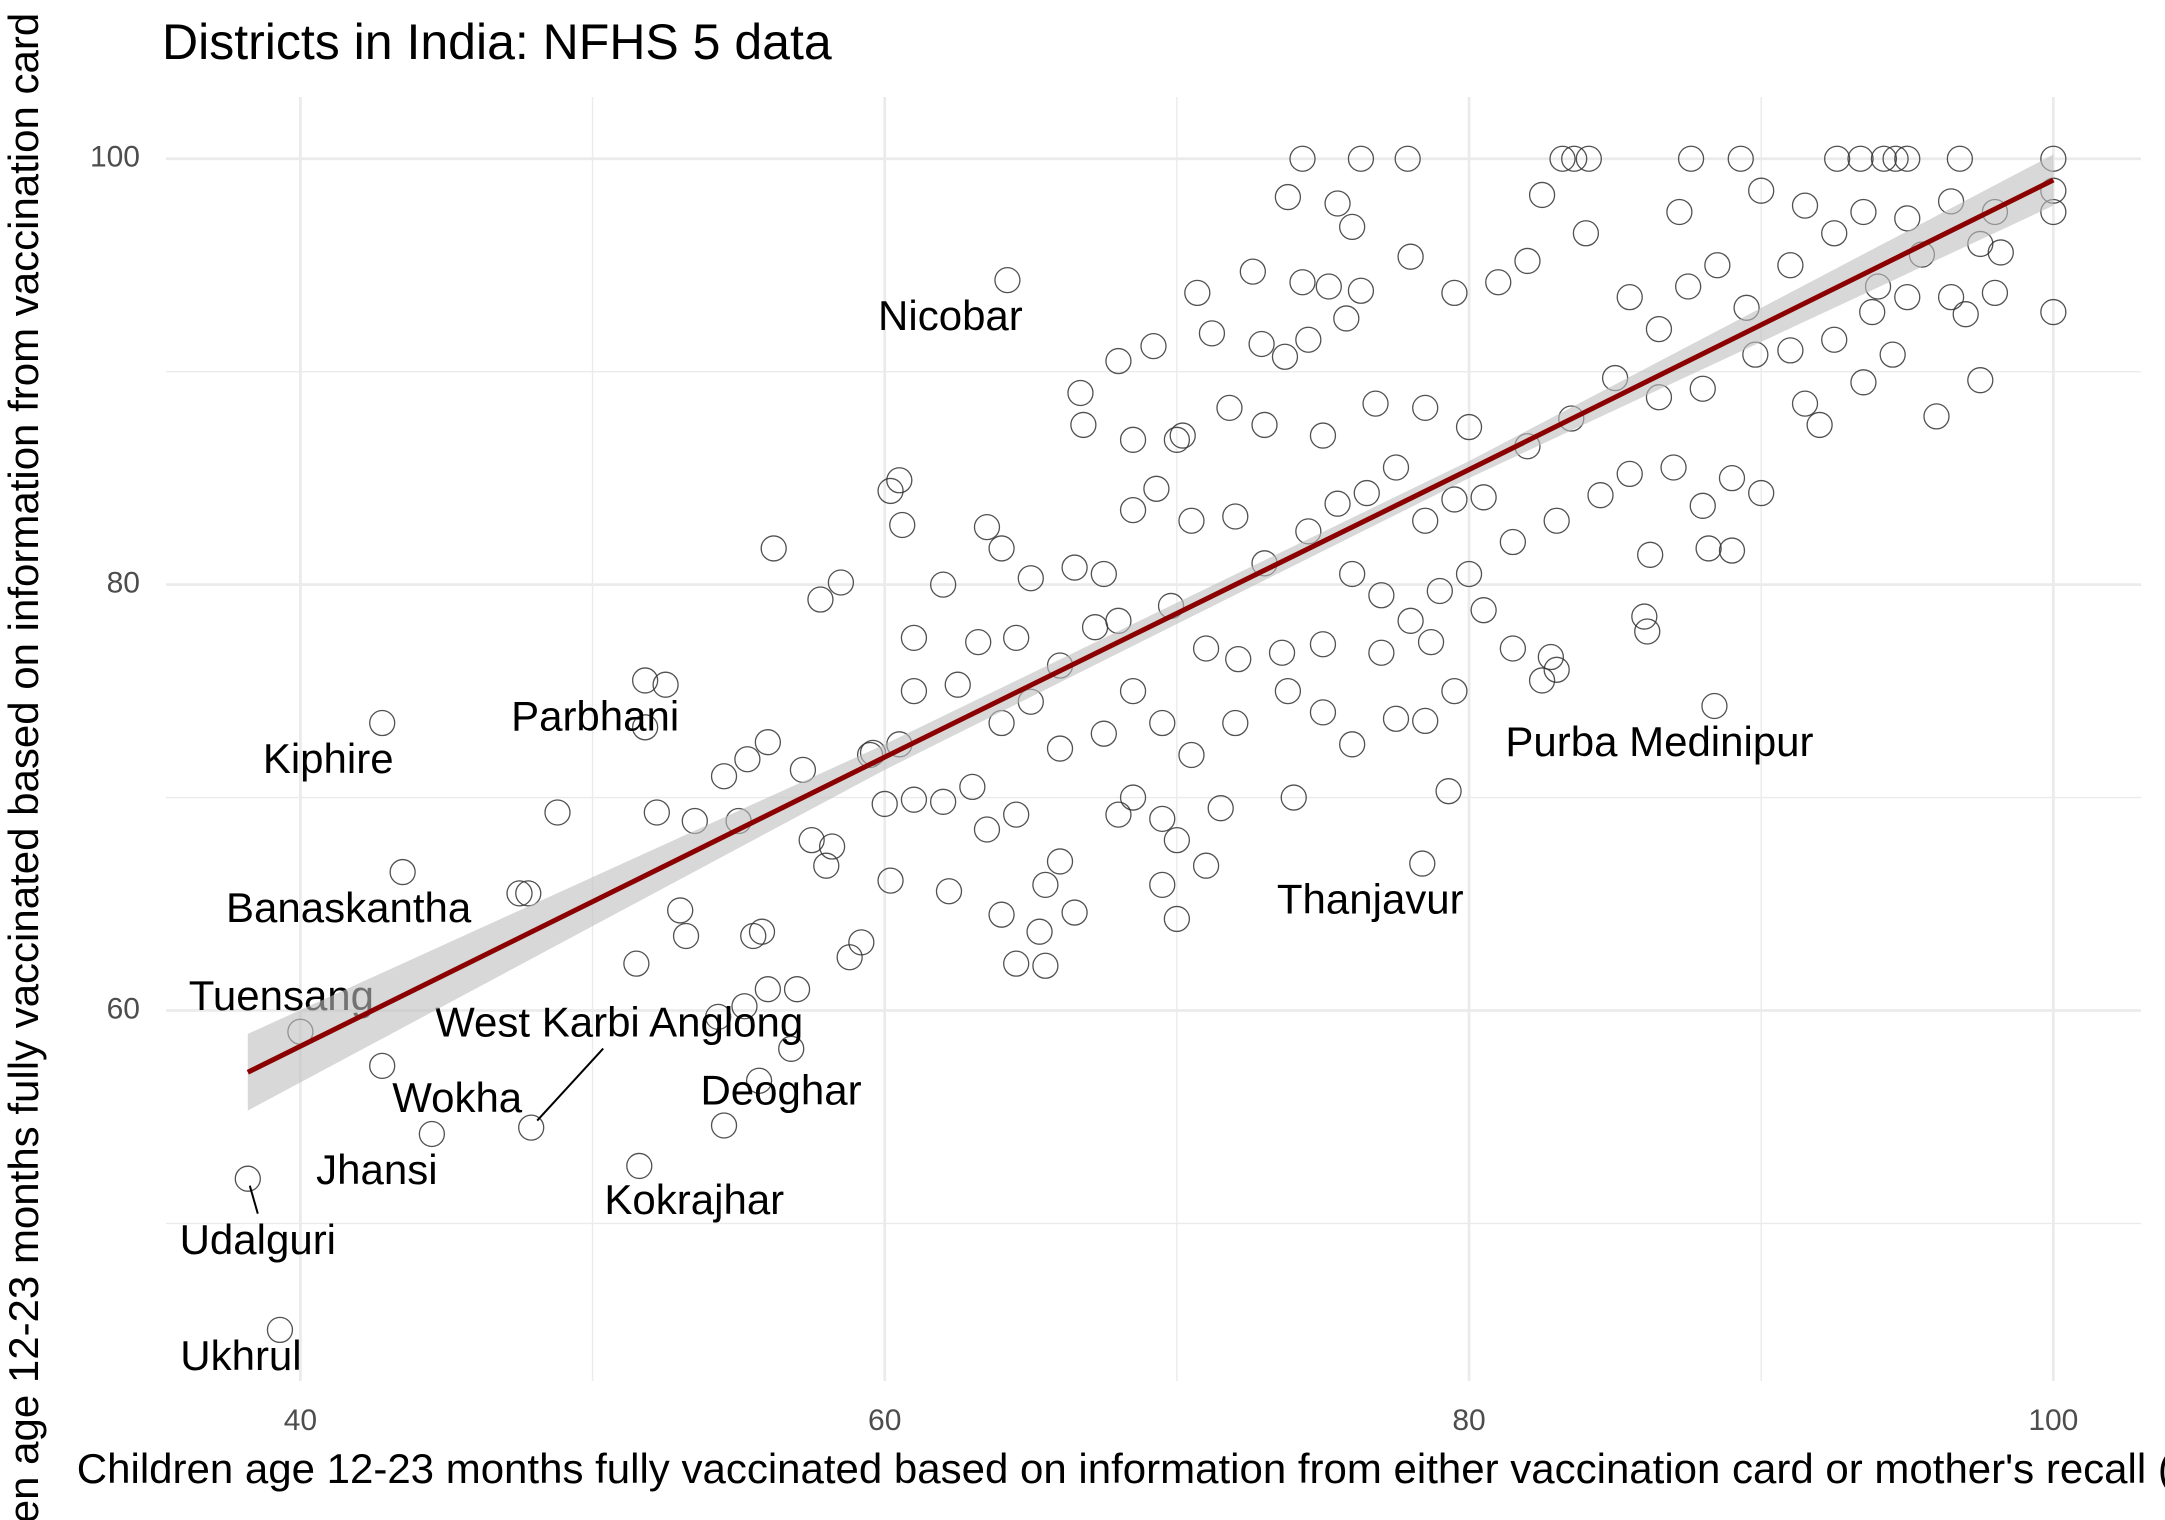 The height and width of the screenshot is (1520, 2165). Describe the element at coordinates (694, 1199) in the screenshot. I see `point-label: Kokrajhar` at that location.